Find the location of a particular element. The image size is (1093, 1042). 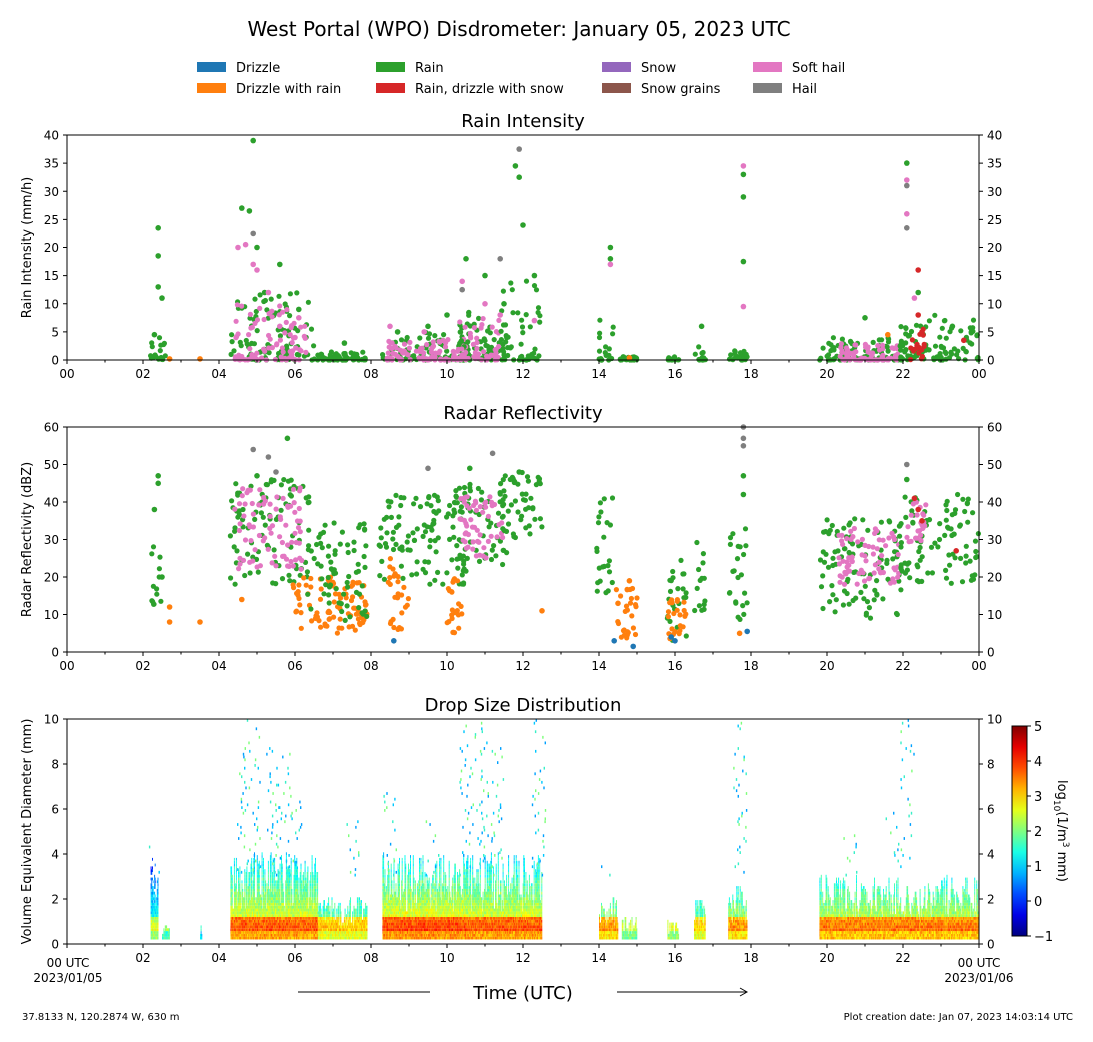

legend-swatch is located at coordinates (211, 67).